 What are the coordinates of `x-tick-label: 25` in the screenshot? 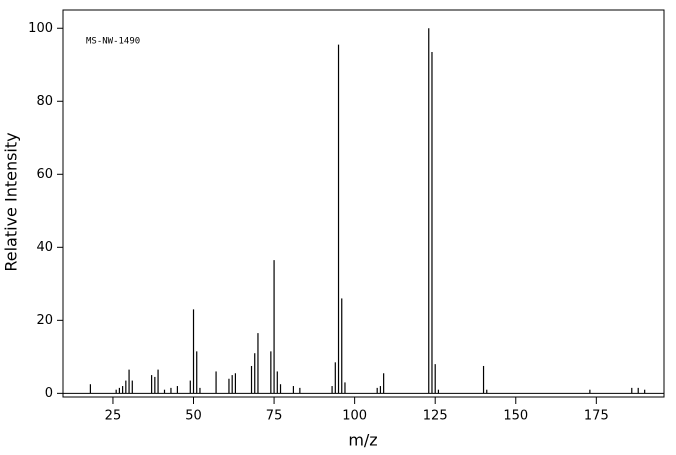 It's located at (113, 416).